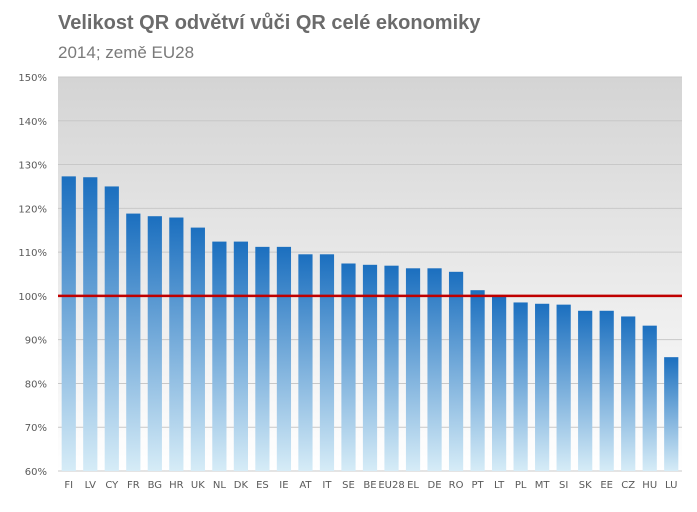  I want to click on bar-de, so click(434, 369).